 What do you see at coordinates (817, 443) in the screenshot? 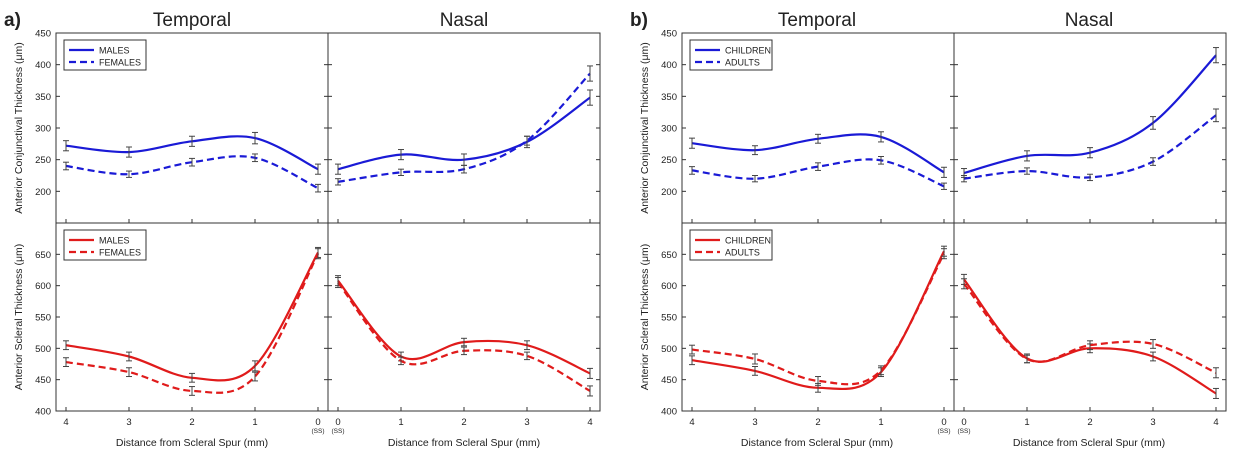
I see `panel-b-xlabel-temporal: Distance from Scleral Spur (mm)` at bounding box center [817, 443].